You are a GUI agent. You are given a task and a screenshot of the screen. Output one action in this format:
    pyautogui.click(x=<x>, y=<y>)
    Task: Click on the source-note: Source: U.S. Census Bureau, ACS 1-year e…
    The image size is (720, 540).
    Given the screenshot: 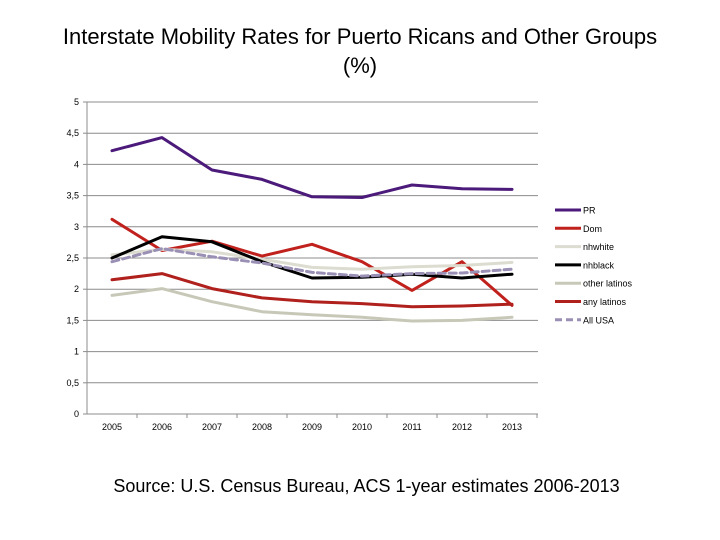 What is the action you would take?
    pyautogui.click(x=366, y=486)
    